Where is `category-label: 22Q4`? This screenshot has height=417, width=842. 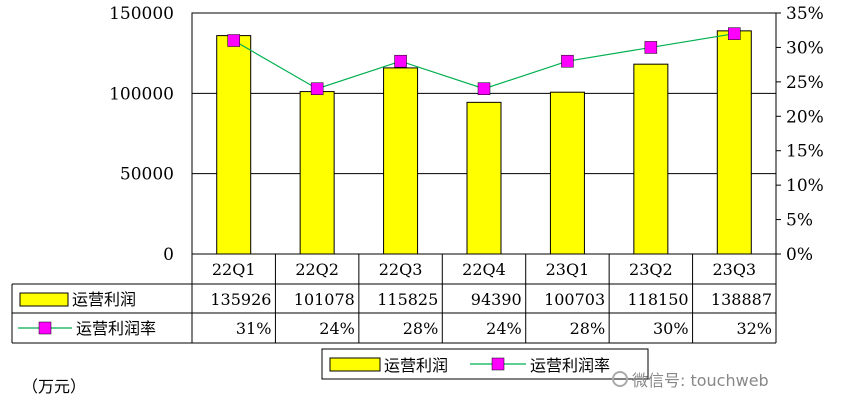 category-label: 22Q4 is located at coordinates (484, 269).